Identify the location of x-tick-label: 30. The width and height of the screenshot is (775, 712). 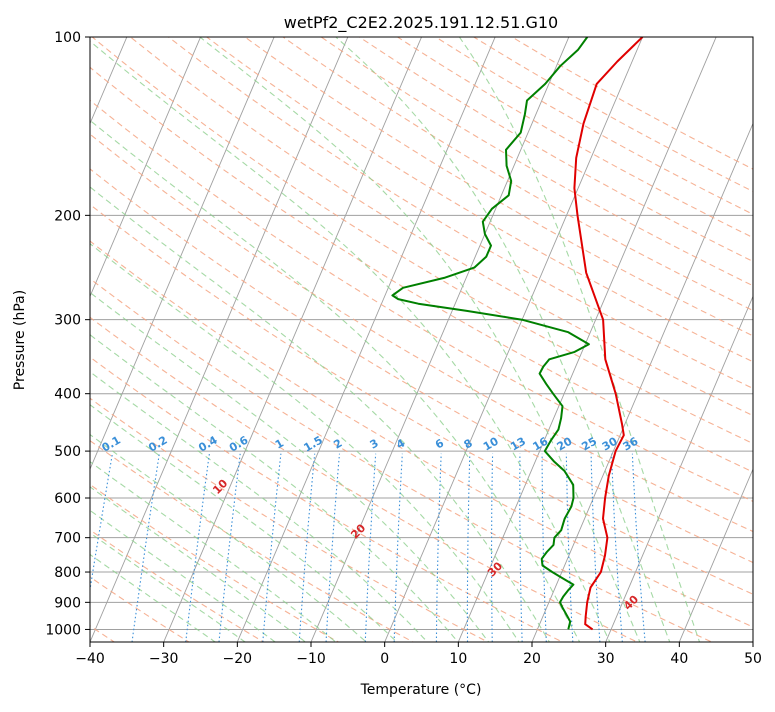
(606, 659).